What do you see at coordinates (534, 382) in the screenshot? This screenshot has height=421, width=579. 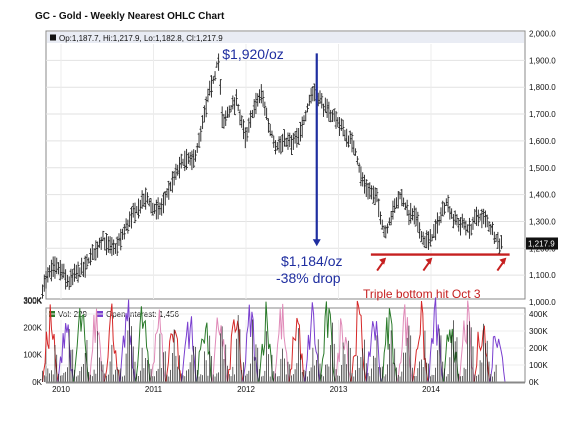 I see `oi-tick-label: 0K` at bounding box center [534, 382].